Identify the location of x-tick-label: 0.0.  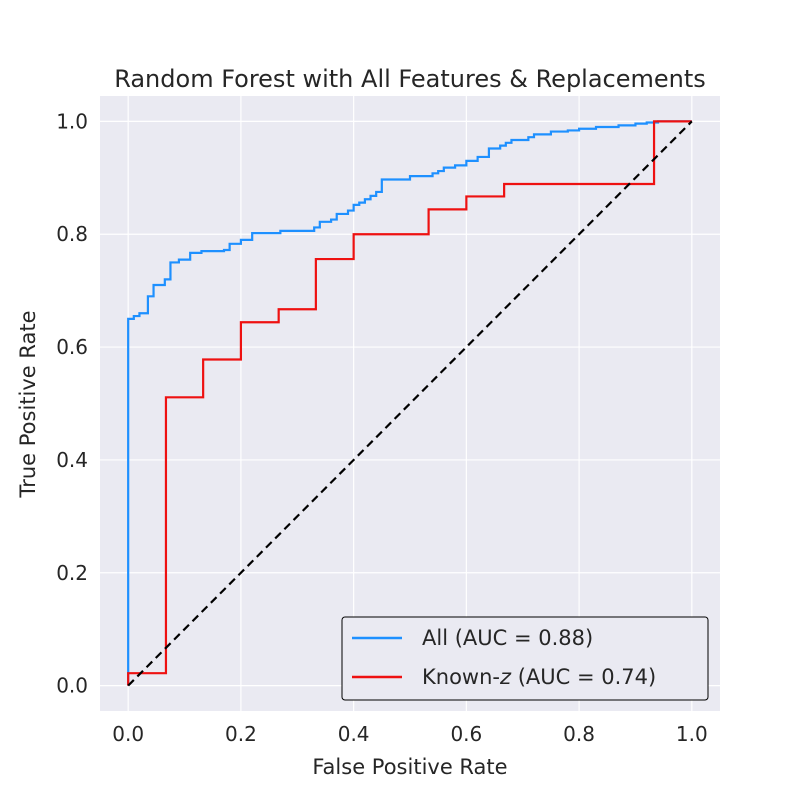
(128, 734).